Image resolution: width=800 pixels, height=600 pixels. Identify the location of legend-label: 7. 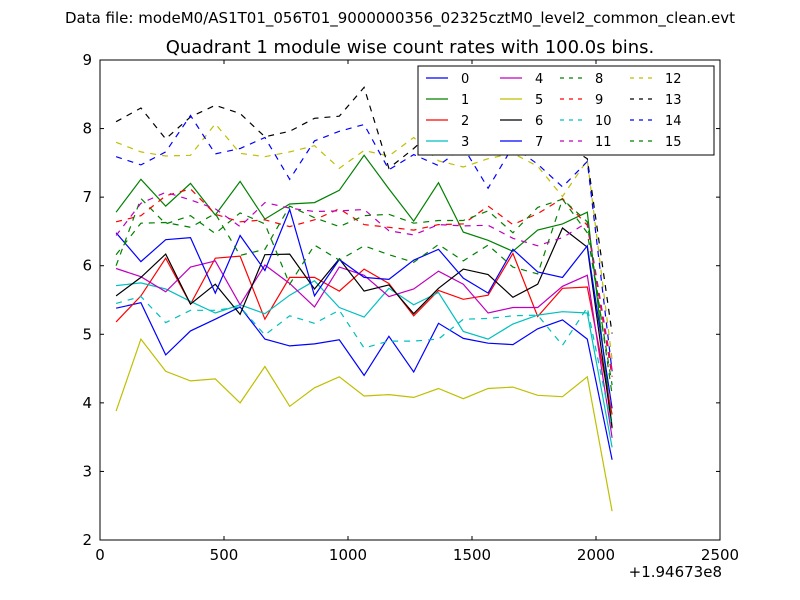
(539, 142).